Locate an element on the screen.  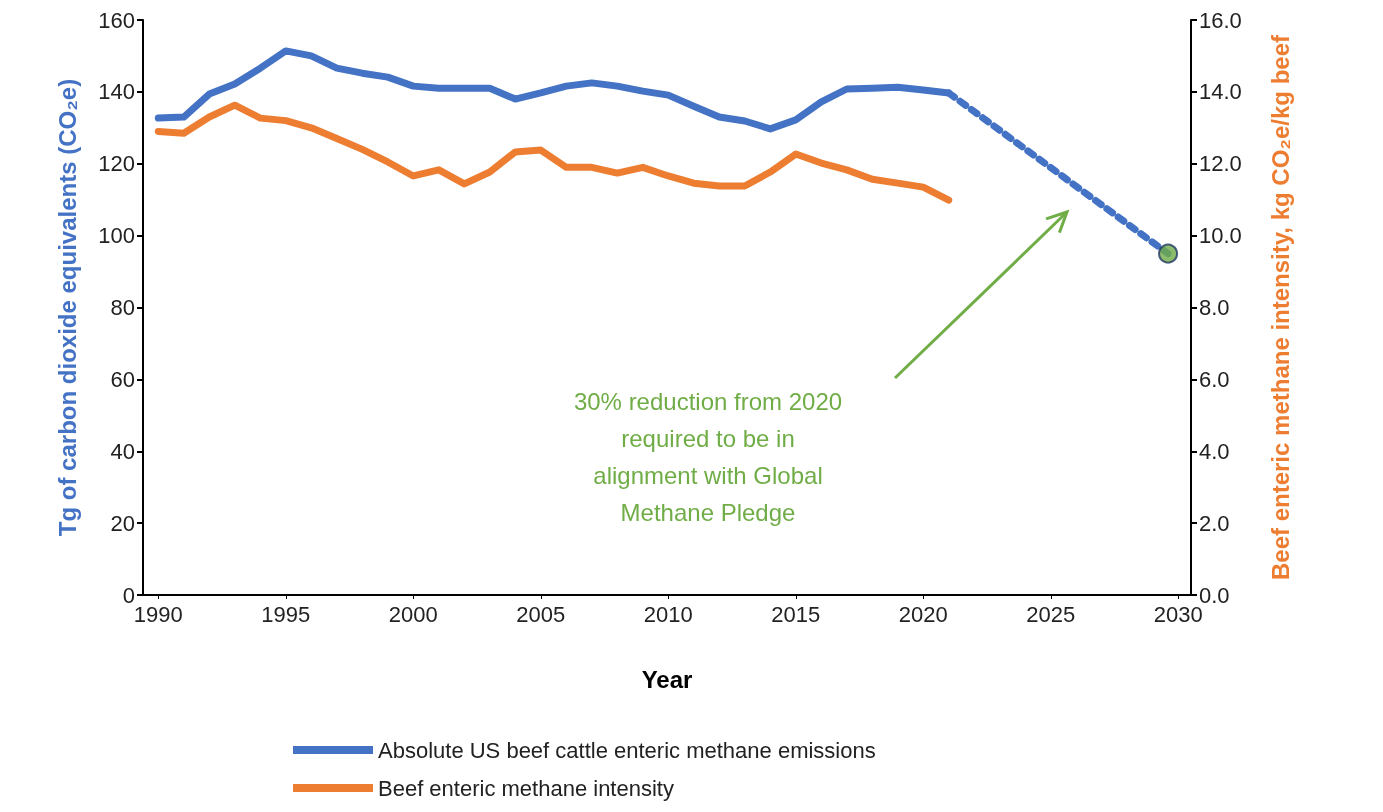
y-tick-label: 0 is located at coordinates (128, 595).